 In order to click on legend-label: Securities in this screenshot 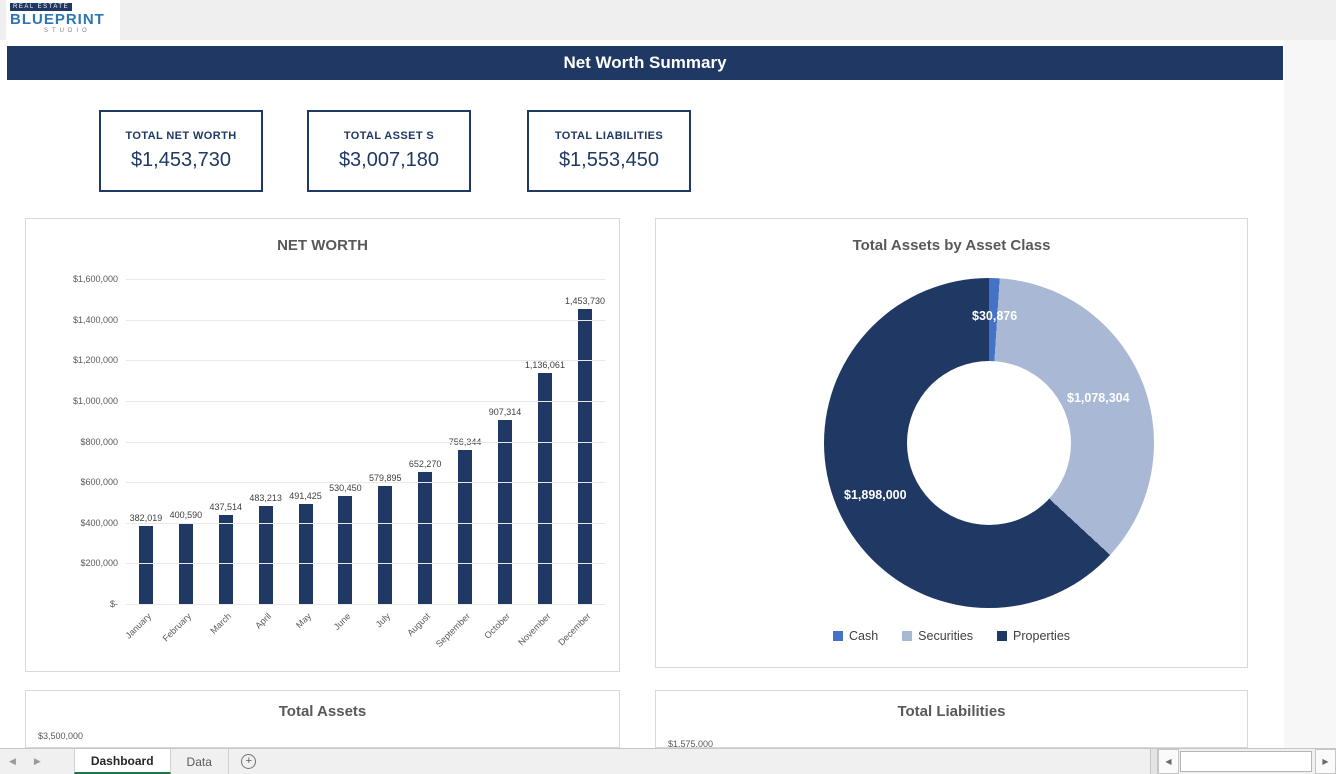, I will do `click(946, 636)`.